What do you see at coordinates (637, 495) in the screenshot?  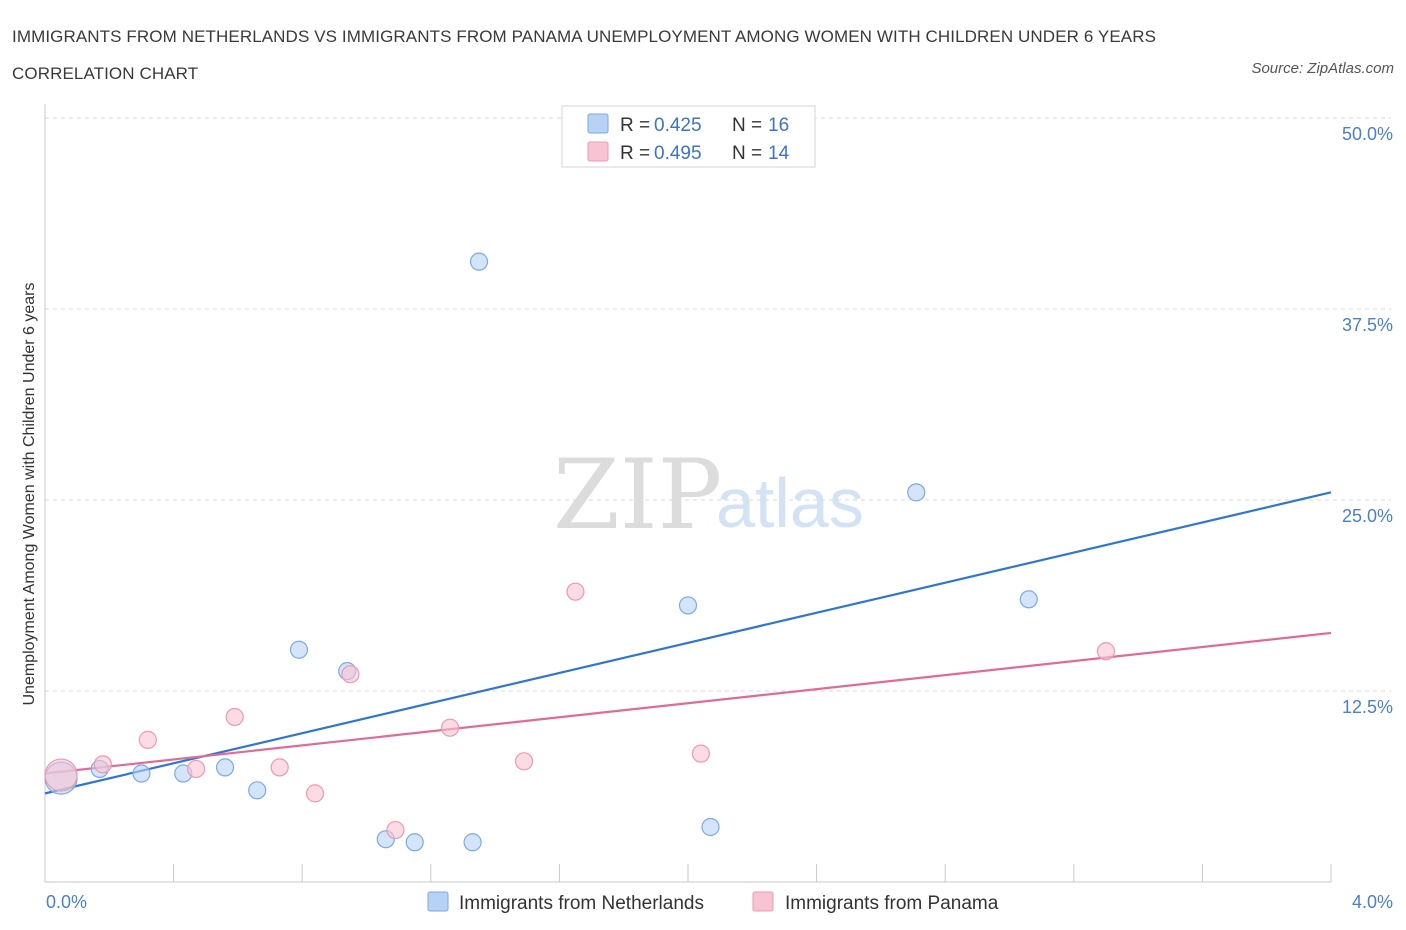 I see `watermark-zip: ZIP` at bounding box center [637, 495].